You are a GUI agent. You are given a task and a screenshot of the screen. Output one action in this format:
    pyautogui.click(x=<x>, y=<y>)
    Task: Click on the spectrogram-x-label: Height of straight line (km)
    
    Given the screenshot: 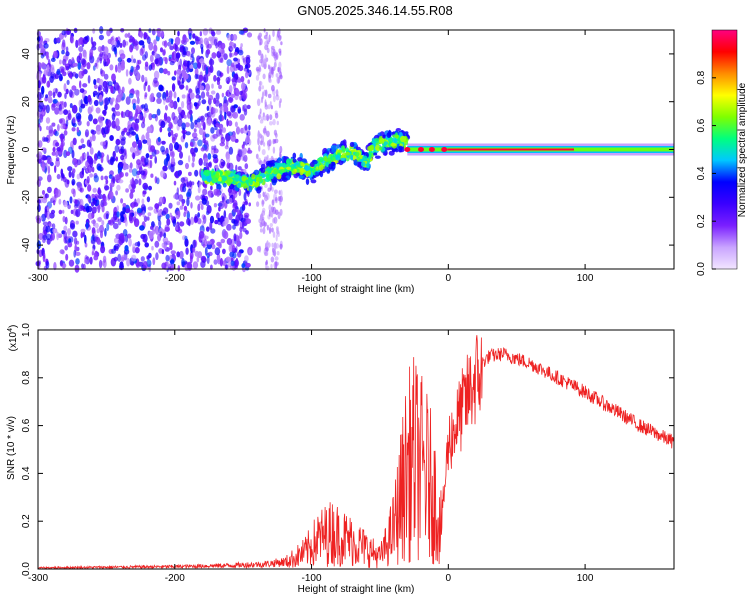 What is the action you would take?
    pyautogui.click(x=356, y=289)
    